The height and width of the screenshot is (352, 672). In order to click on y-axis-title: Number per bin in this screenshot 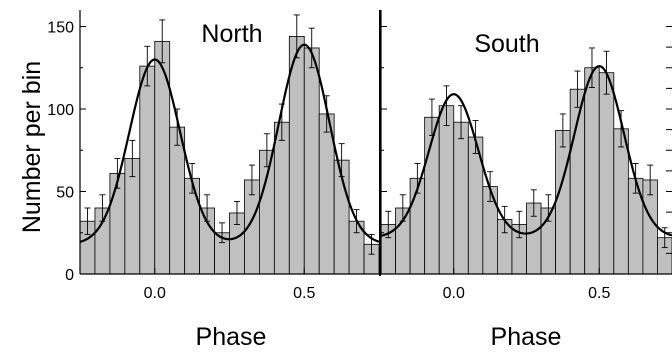, I will do `click(32, 147)`.